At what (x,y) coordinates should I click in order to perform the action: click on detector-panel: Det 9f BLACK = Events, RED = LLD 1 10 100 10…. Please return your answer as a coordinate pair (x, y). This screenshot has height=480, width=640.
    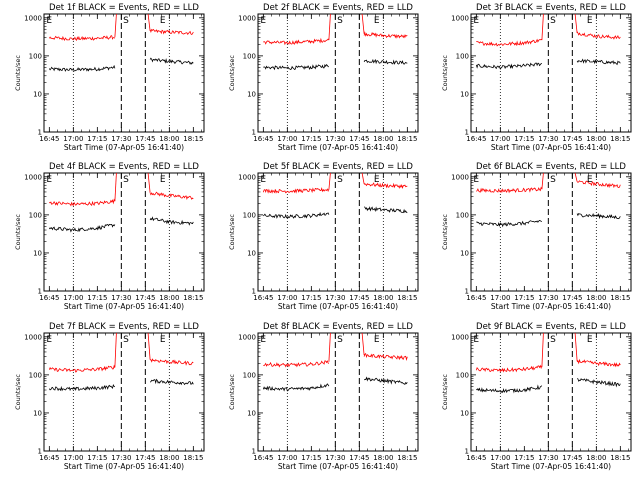
    Looking at the image, I should click on (536, 396).